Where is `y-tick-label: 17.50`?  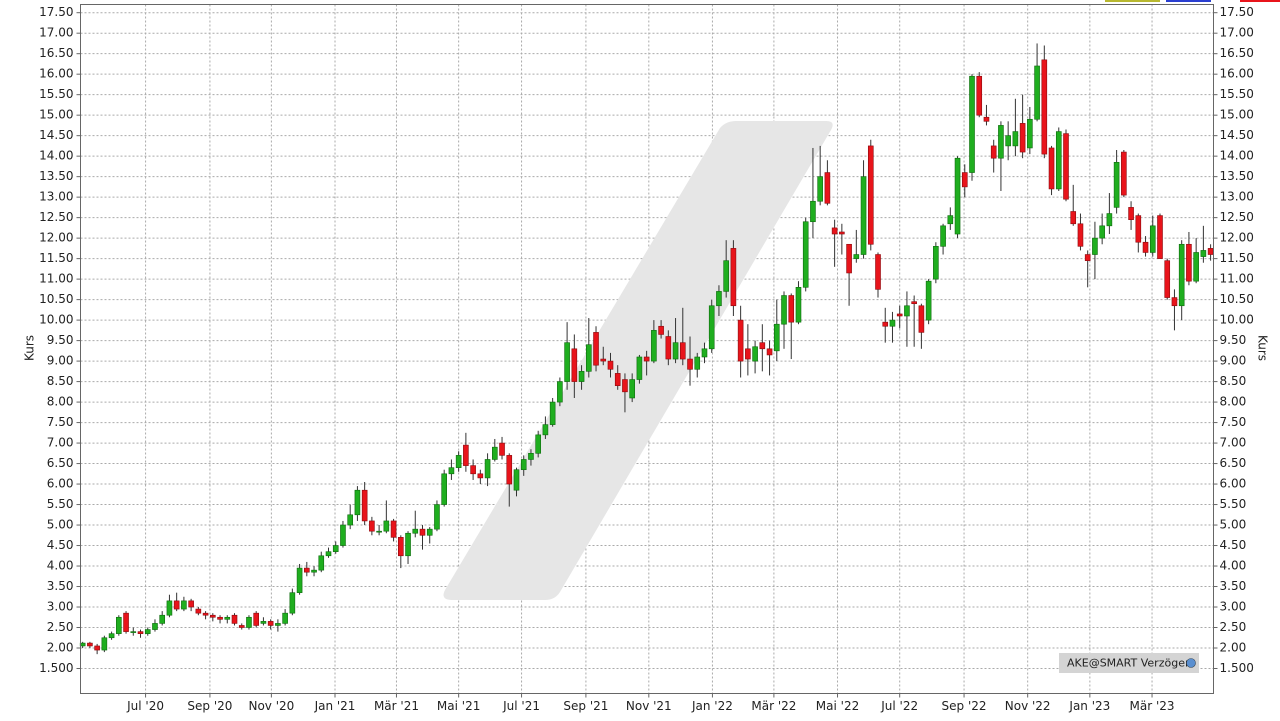
y-tick-label: 17.50 is located at coordinates (56, 12).